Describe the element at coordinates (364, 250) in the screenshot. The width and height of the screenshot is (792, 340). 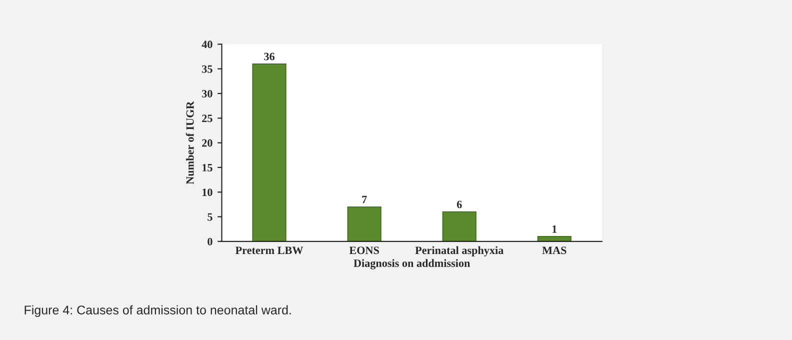
I see `x-tick-label: EONS` at that location.